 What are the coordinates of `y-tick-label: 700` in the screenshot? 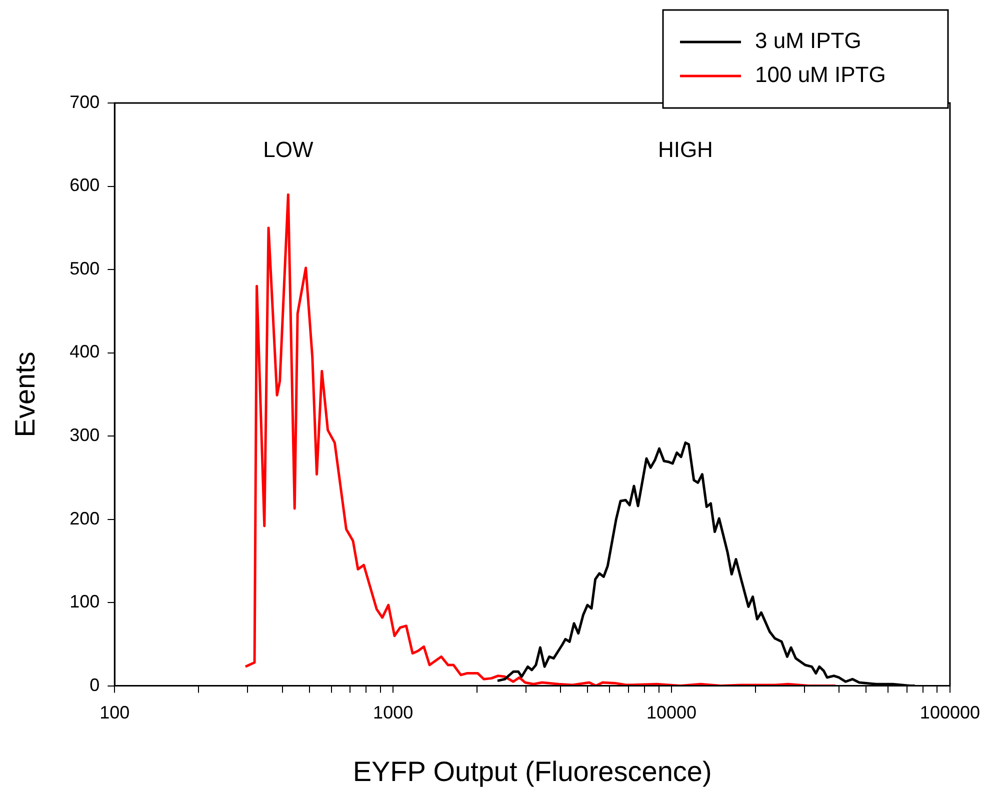 It's located at (85, 102).